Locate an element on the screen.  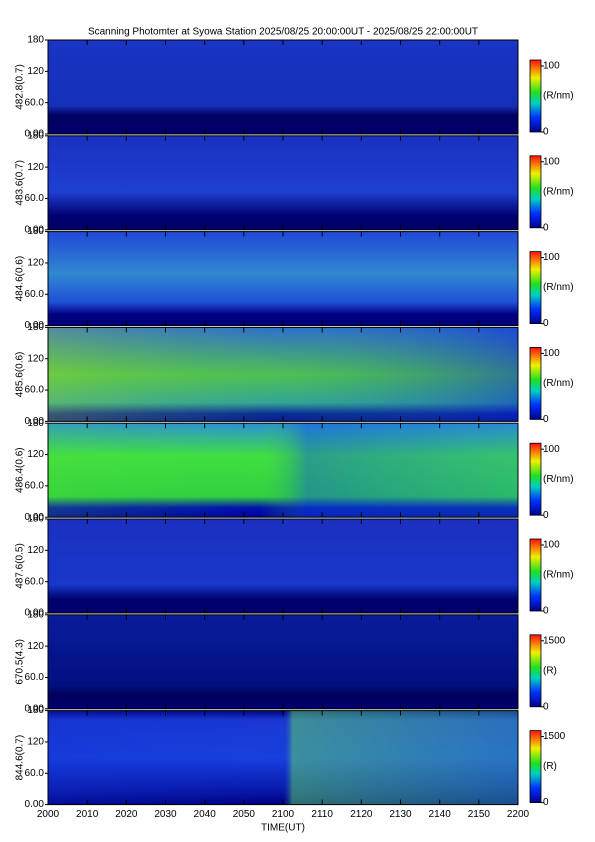
x-tick-label: 2100 is located at coordinates (283, 814).